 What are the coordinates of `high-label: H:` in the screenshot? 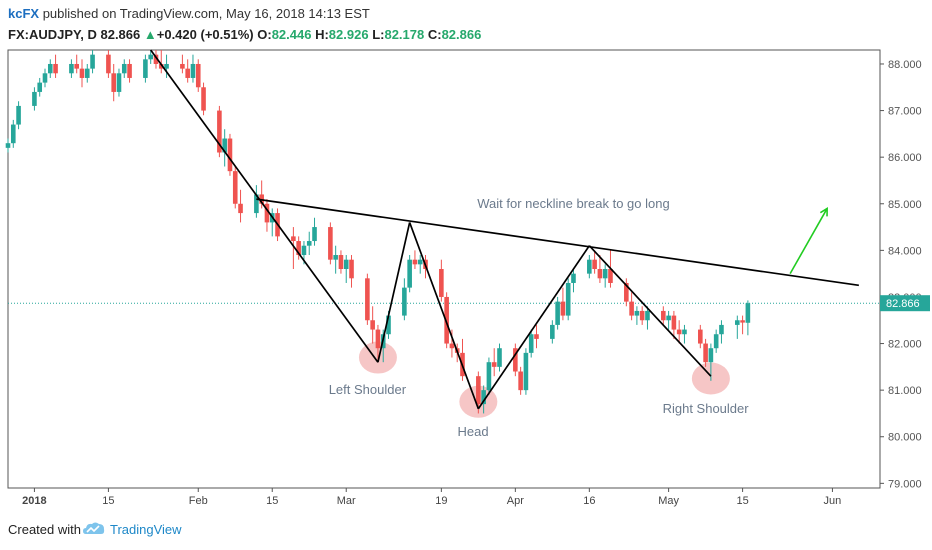 It's located at (322, 34).